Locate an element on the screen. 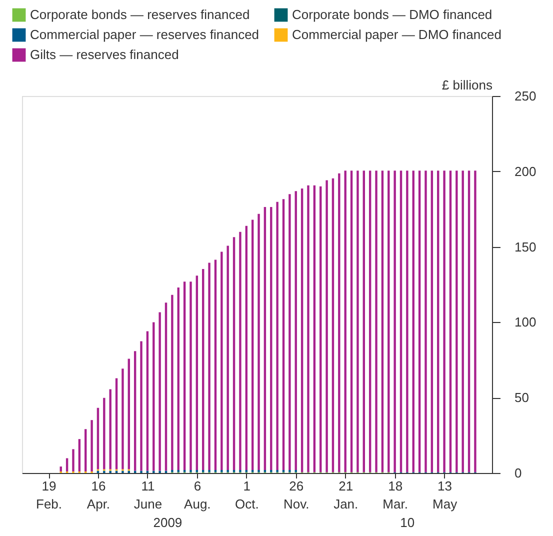 The image size is (553, 536). y-axis-title: £ billions is located at coordinates (467, 85).